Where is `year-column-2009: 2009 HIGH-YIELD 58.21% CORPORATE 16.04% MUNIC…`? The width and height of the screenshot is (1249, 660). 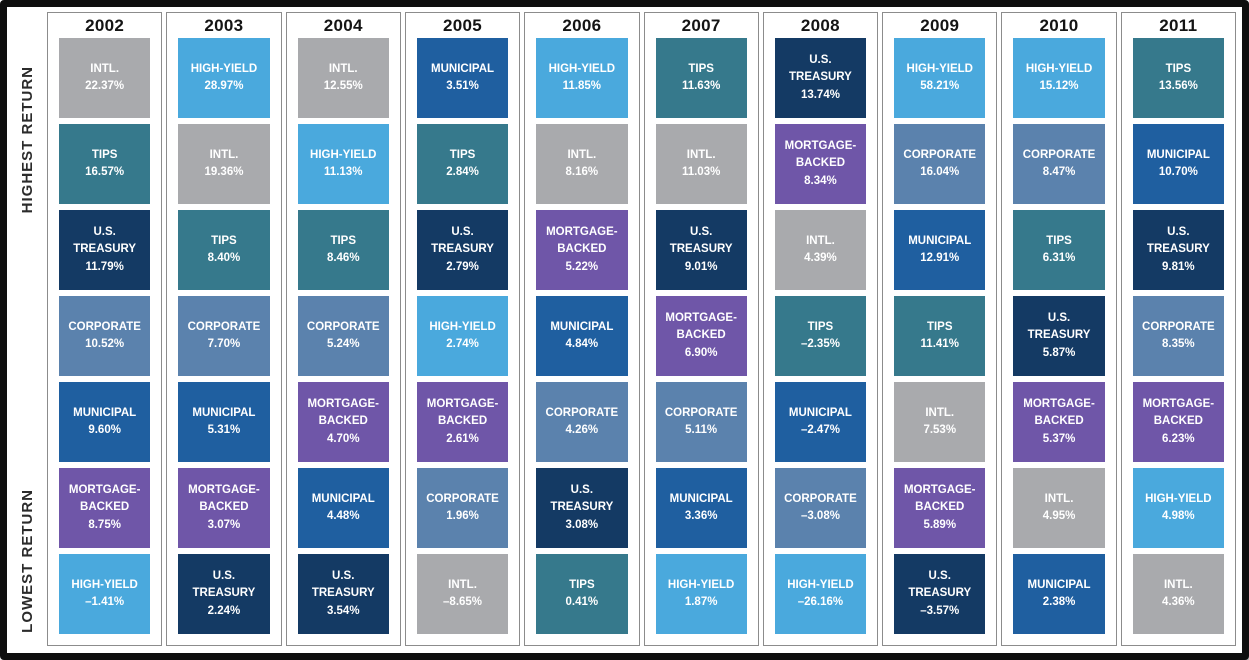 year-column-2009: 2009 HIGH-YIELD 58.21% CORPORATE 16.04% MUNIC… is located at coordinates (940, 329).